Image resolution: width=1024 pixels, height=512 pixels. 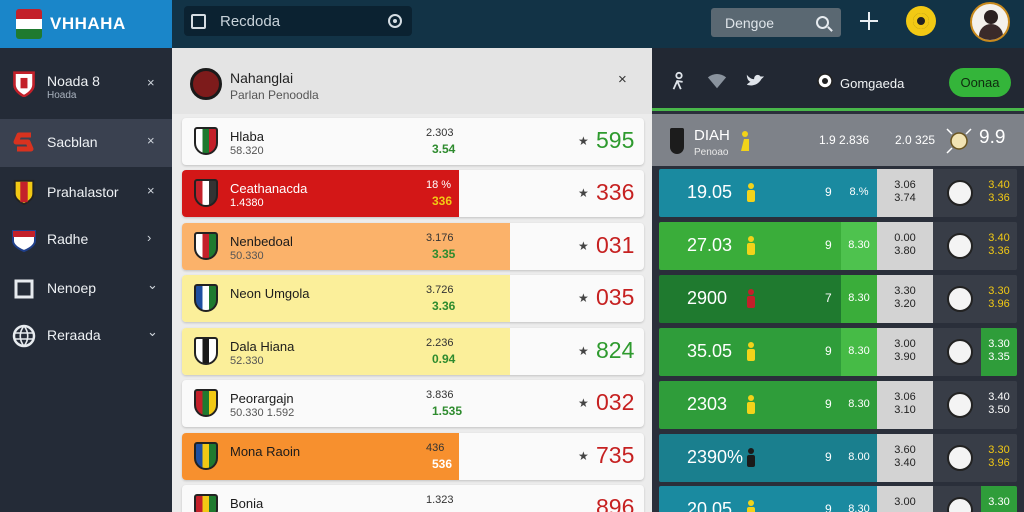 What do you see at coordinates (822, 22) in the screenshot?
I see `search-icon` at bounding box center [822, 22].